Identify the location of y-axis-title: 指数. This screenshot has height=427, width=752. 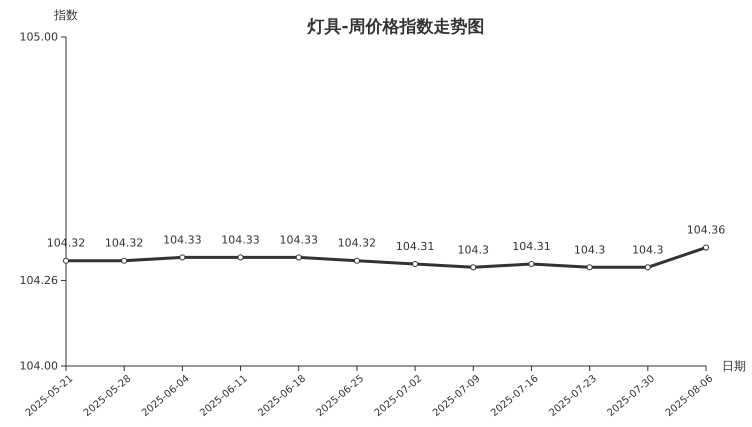
(65, 15).